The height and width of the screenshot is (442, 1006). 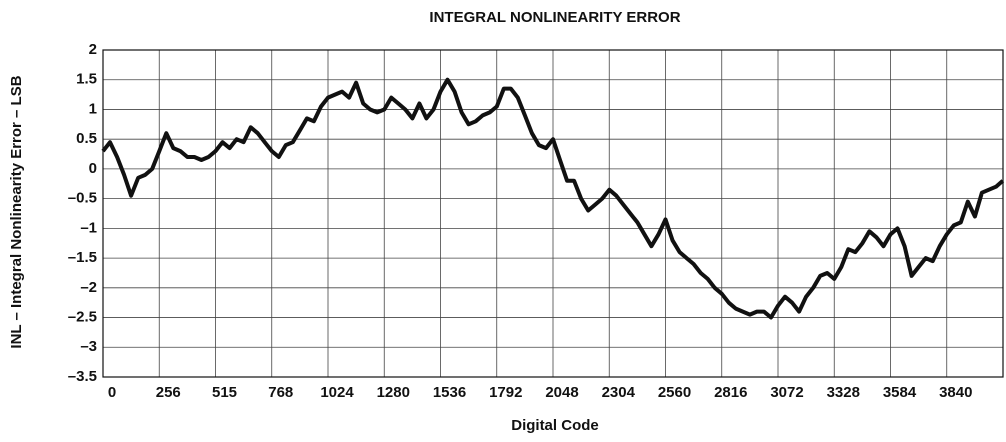 What do you see at coordinates (730, 392) in the screenshot?
I see `x-tick-label: 2816` at bounding box center [730, 392].